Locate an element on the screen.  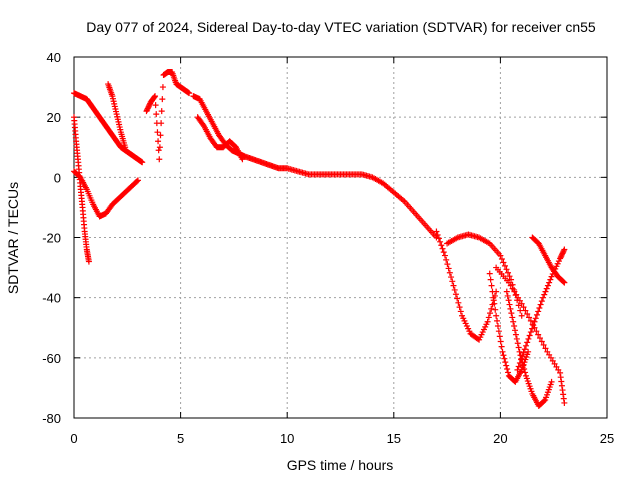
series-arc-b is located at coordinates (81, 189).